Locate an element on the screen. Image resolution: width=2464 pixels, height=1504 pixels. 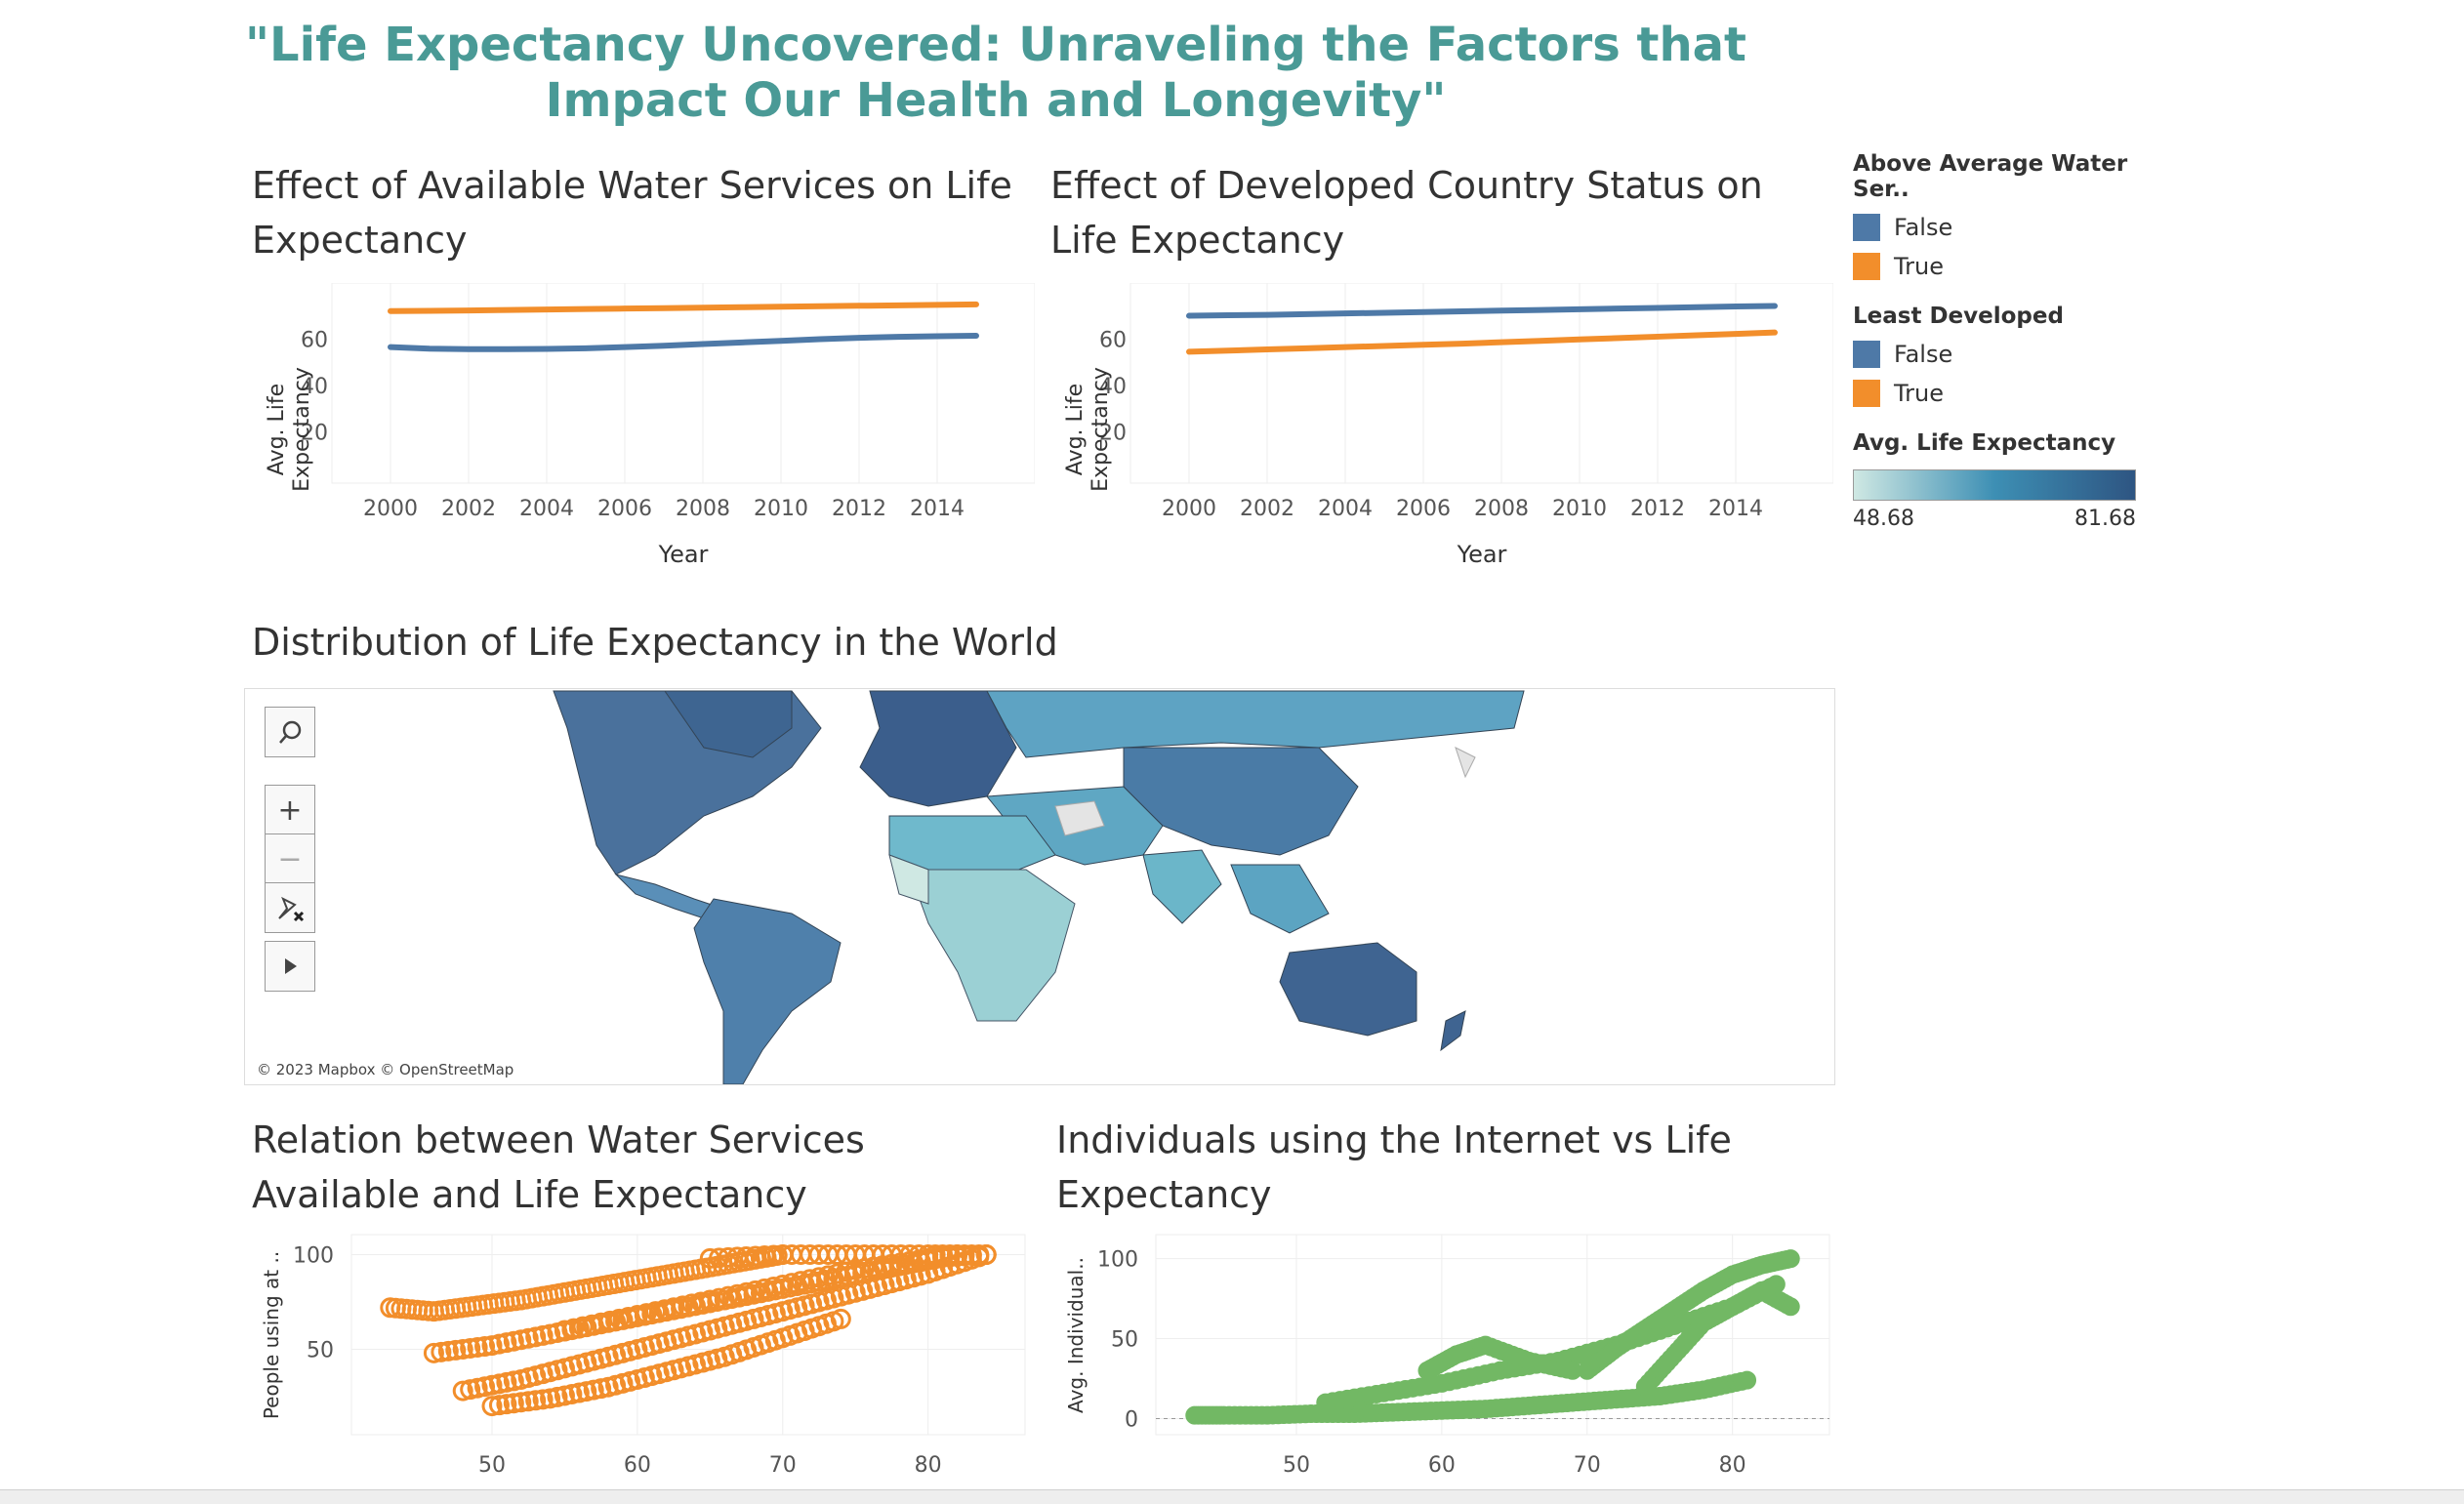
map-attribution: © 2023 Mapbox © OpenStreetMap is located at coordinates (385, 1069).